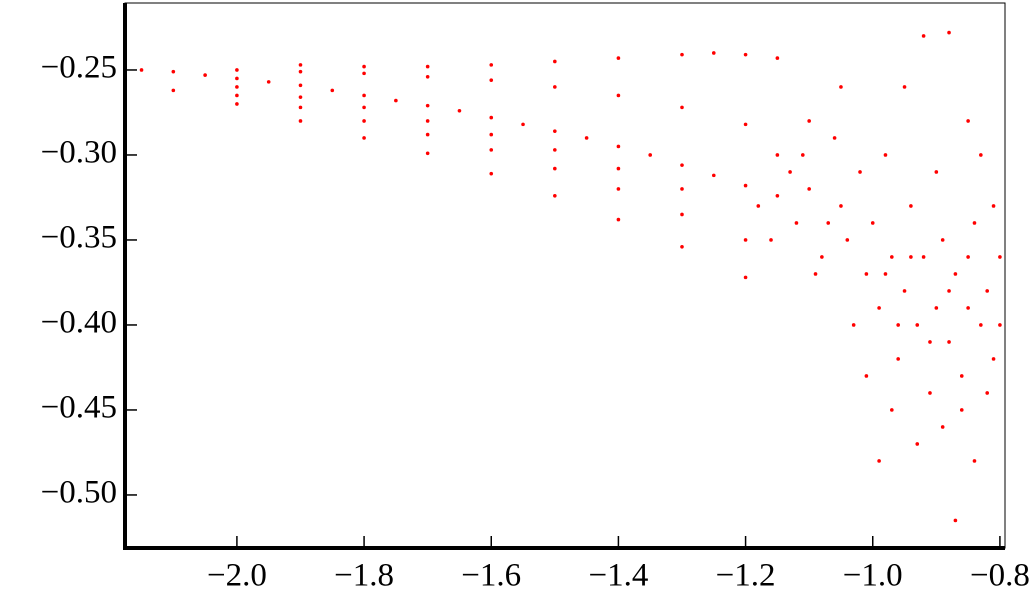 Image resolution: width=1034 pixels, height=601 pixels. Describe the element at coordinates (491, 576) in the screenshot. I see `x-tick-label: −1.6` at that location.